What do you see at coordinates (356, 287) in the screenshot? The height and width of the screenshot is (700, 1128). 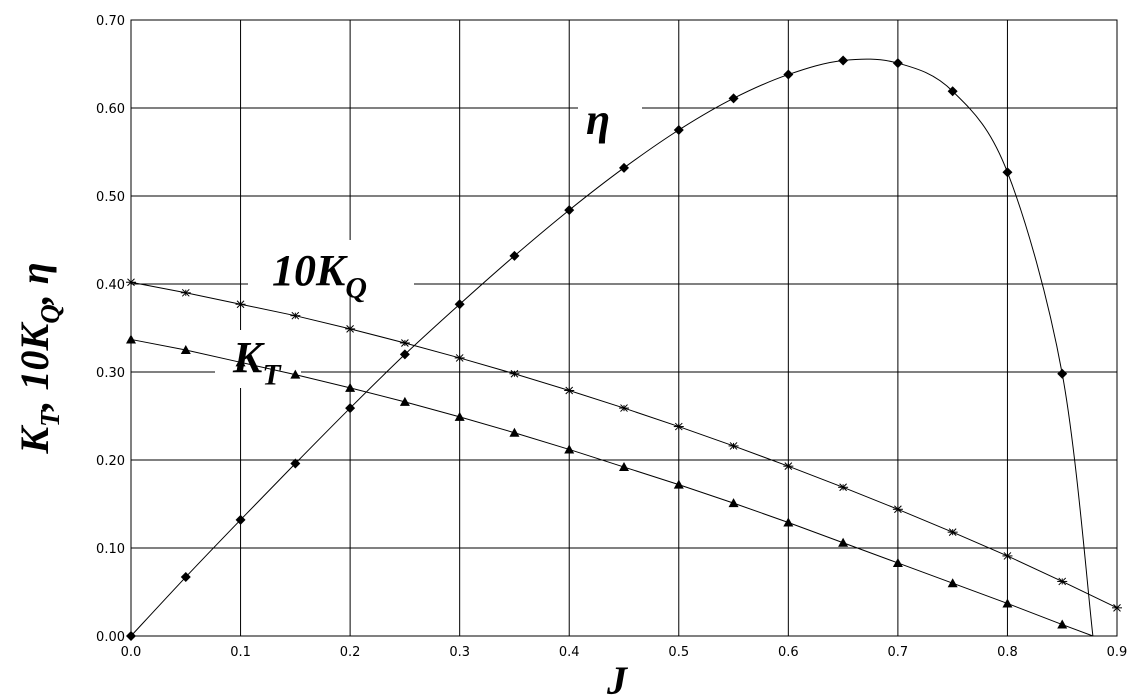 I see `label-subscript: Q` at bounding box center [356, 287].